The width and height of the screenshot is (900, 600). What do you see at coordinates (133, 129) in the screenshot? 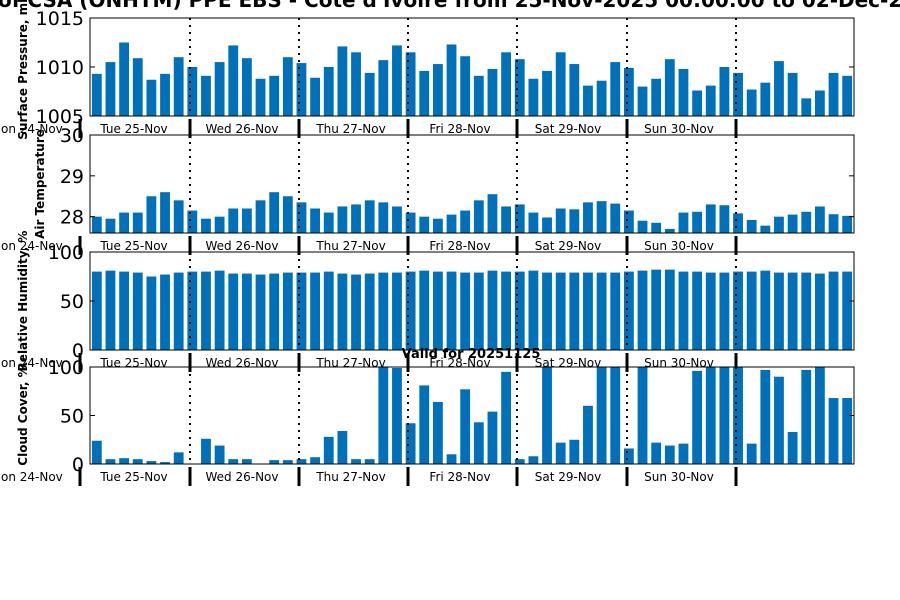
I see `surface-pressure-day-label: Tue 25-Nov` at bounding box center [133, 129].